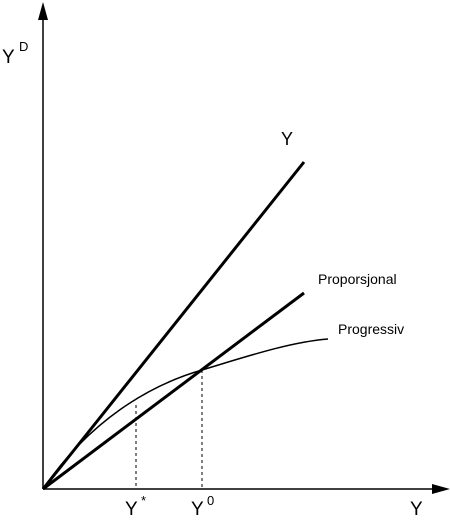 Image resolution: width=450 pixels, height=524 pixels. What do you see at coordinates (8, 57) in the screenshot?
I see `y-axis-label: Y` at bounding box center [8, 57].